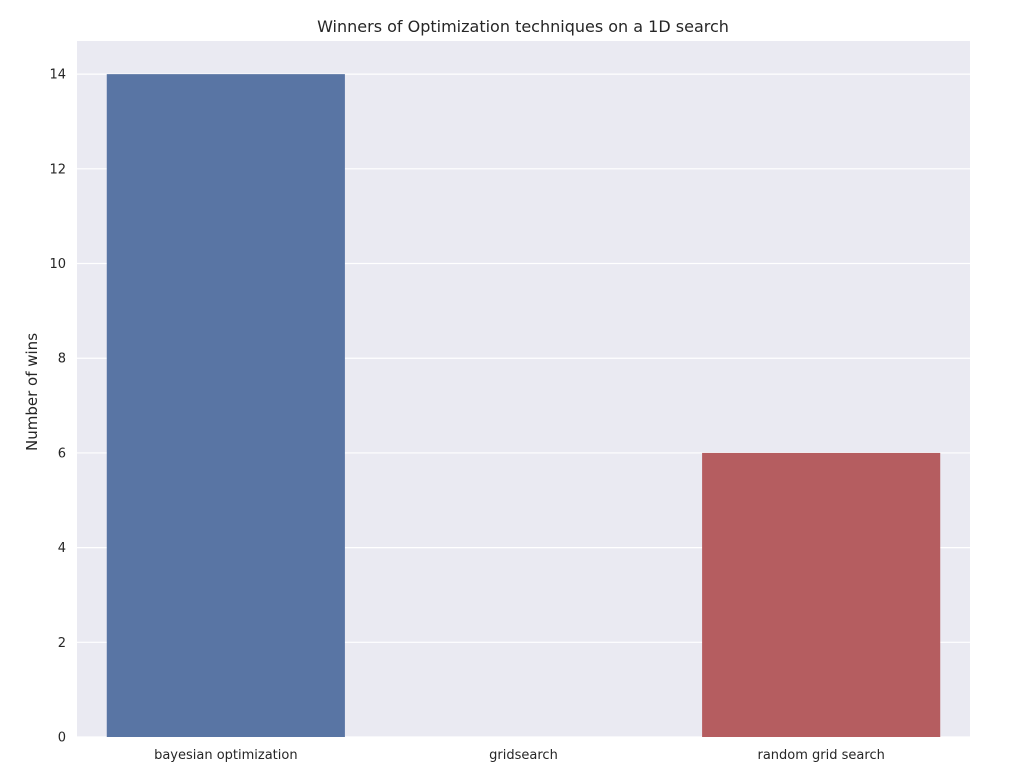 Image resolution: width=1016 pixels, height=776 pixels. I want to click on y-tick-label: 6, so click(62, 453).